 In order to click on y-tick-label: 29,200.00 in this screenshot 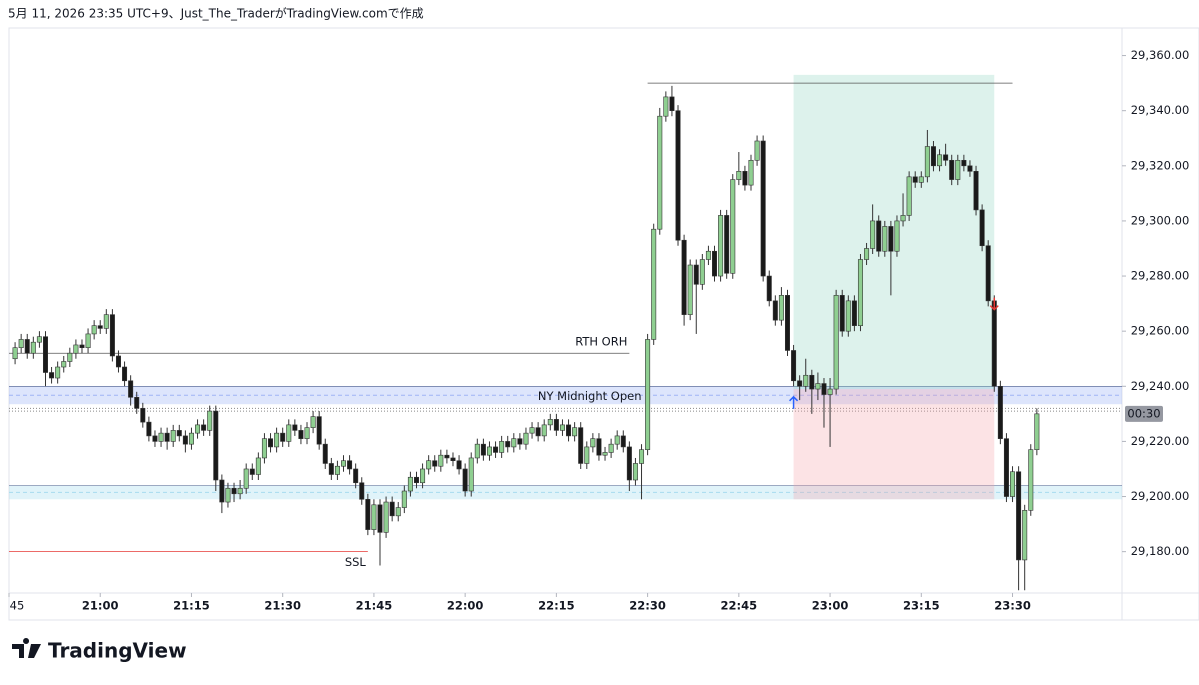, I will do `click(1160, 496)`.